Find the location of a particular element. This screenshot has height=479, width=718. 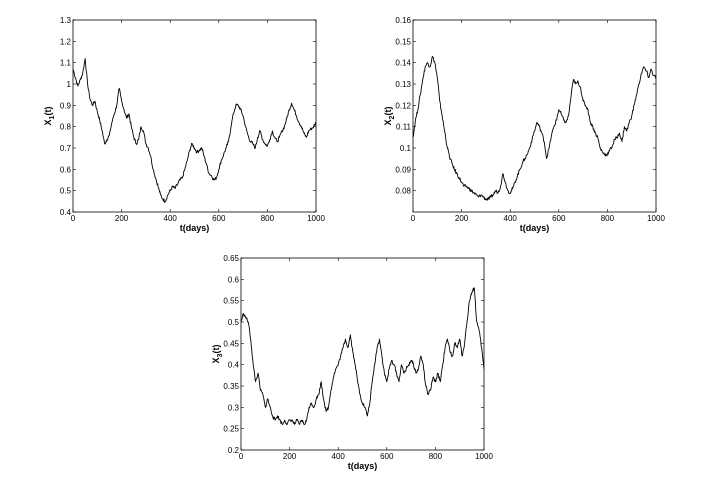

y-tick-label: 0.65 is located at coordinates (231, 258).